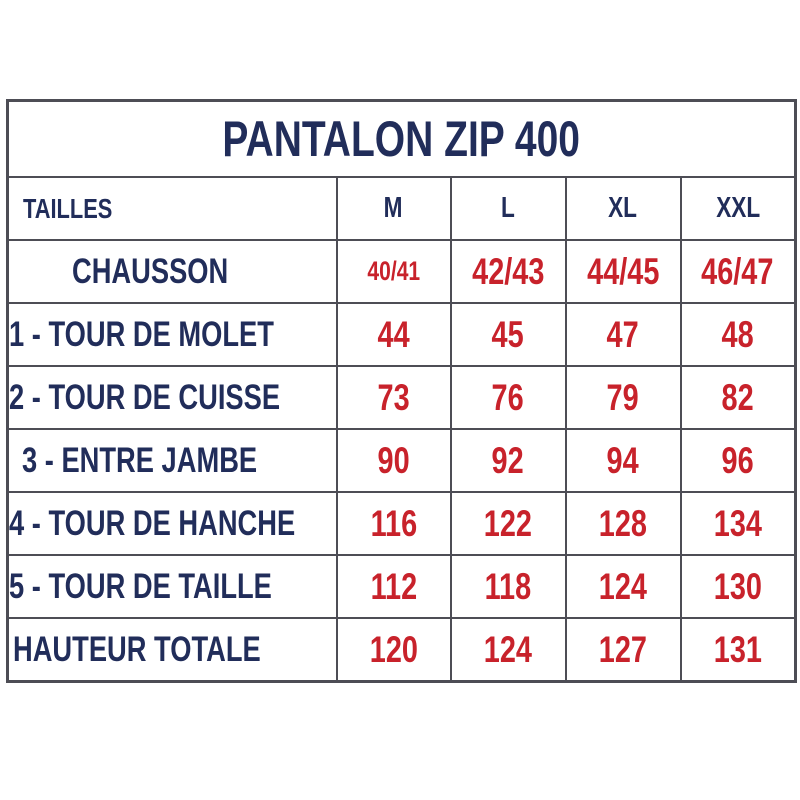 The image size is (800, 800). What do you see at coordinates (738, 460) in the screenshot?
I see `value-cell: 96` at bounding box center [738, 460].